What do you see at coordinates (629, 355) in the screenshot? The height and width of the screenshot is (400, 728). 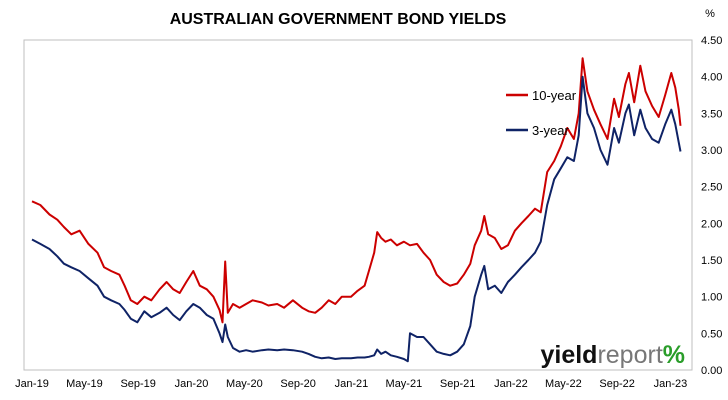 I see `logo-report: report` at bounding box center [629, 355].